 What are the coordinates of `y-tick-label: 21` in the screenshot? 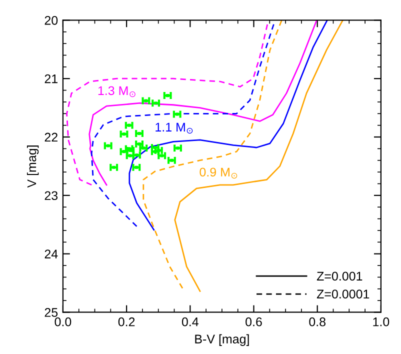 It's located at (51, 79).